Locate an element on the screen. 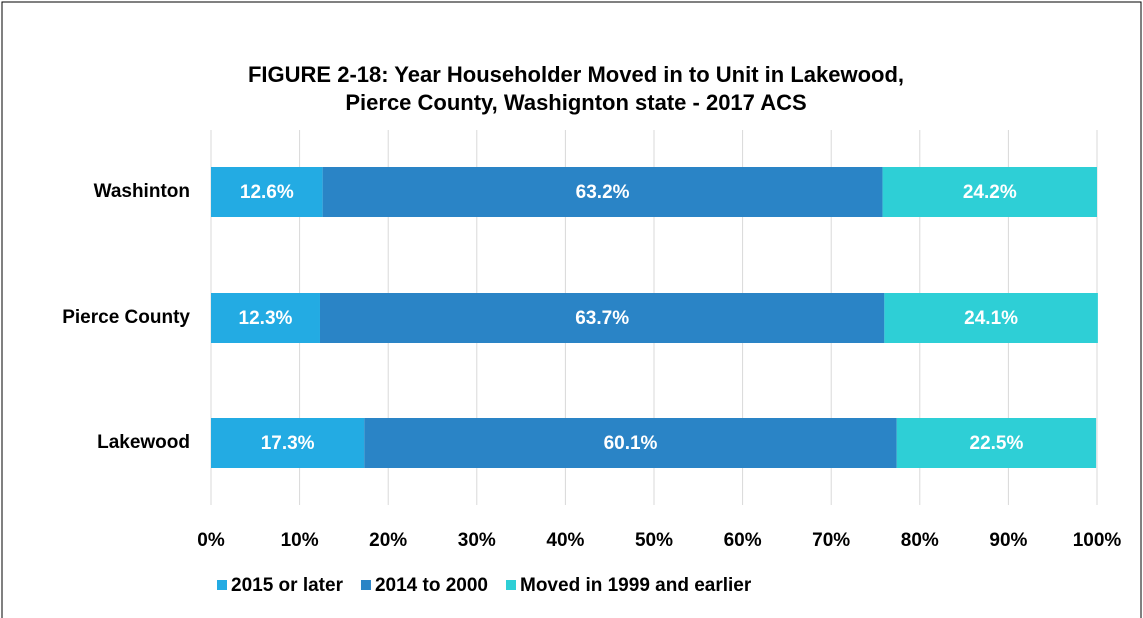  x-tick-label: 100% is located at coordinates (1097, 540).